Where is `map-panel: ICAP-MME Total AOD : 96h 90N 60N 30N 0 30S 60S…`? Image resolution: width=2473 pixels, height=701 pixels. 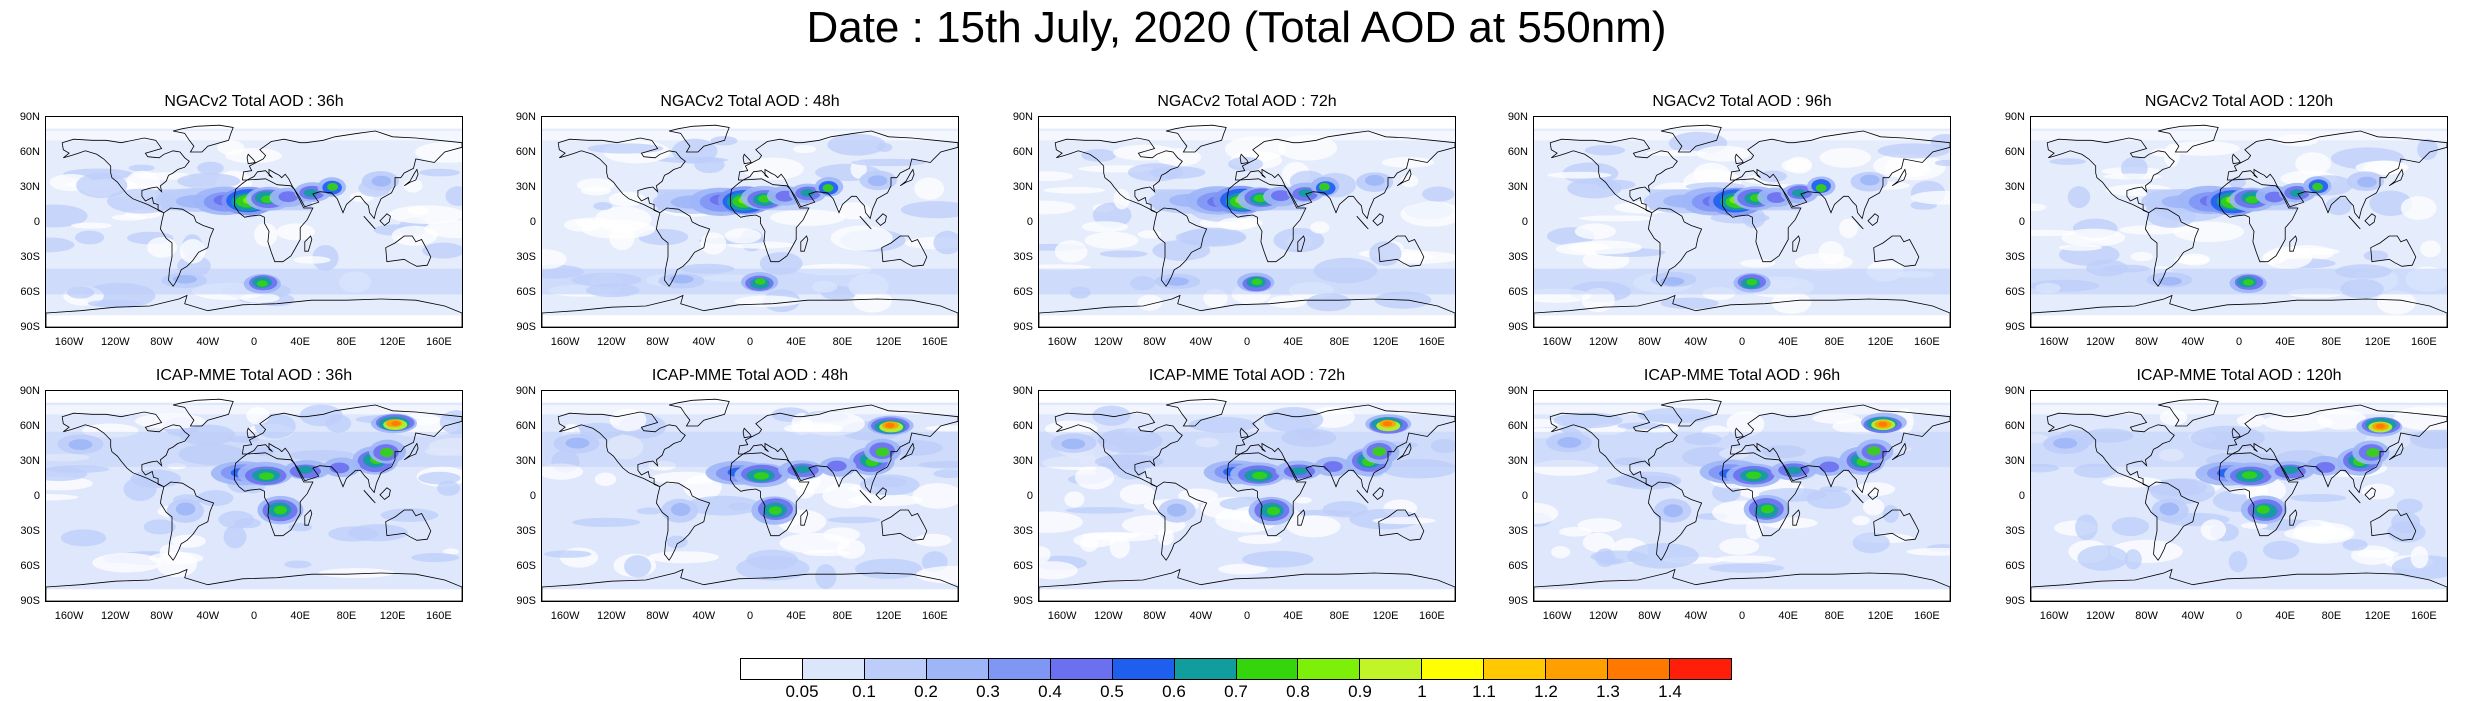
map-panel: ICAP-MME Total AOD : 96h 90N 60N 30N 0 30S 60S… is located at coordinates (1723, 497).